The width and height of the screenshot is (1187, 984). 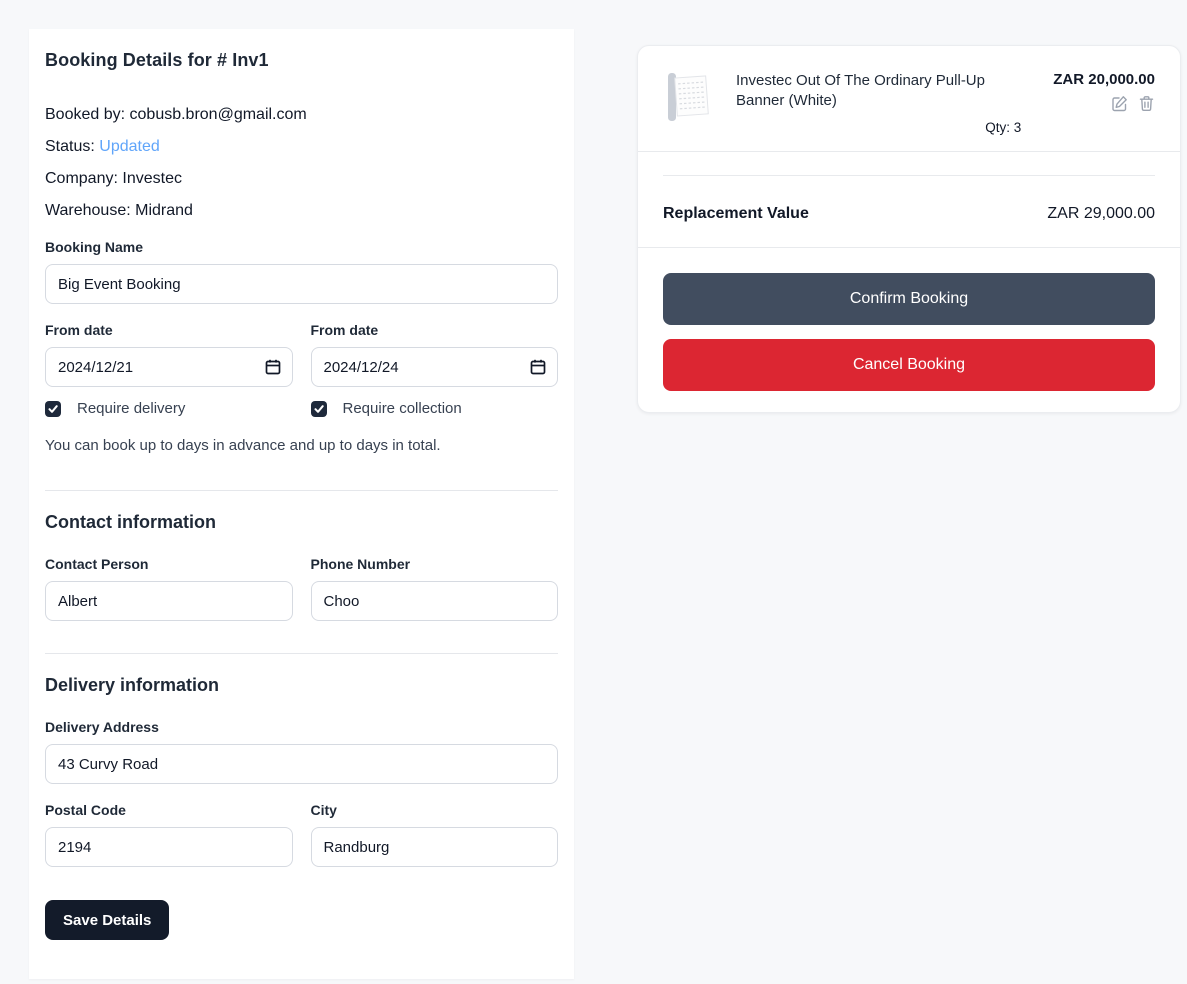 I want to click on require-collection-checkbox, so click(x=318, y=408).